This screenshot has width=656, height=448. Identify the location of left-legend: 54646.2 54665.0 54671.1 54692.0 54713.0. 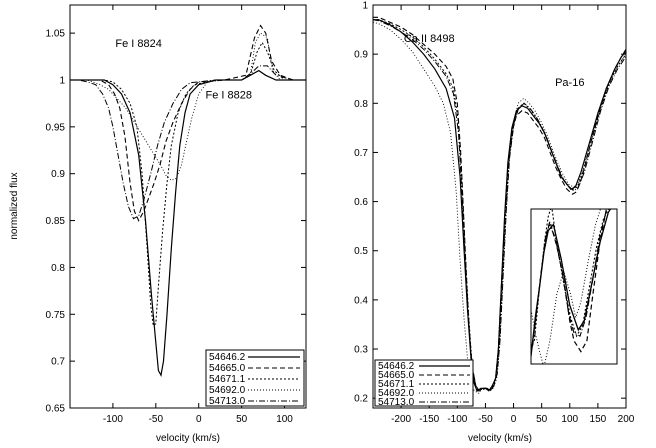
(255, 378).